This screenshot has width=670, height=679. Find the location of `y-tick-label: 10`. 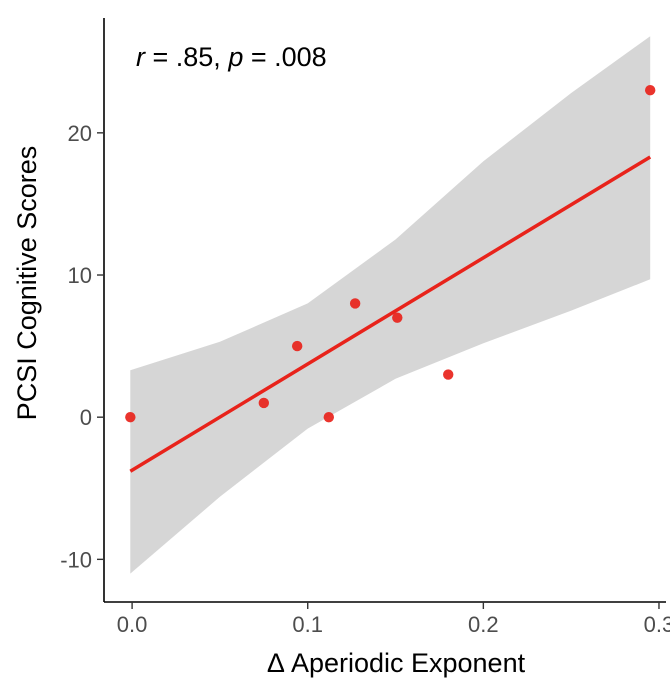

y-tick-label: 10 is located at coordinates (80, 275).